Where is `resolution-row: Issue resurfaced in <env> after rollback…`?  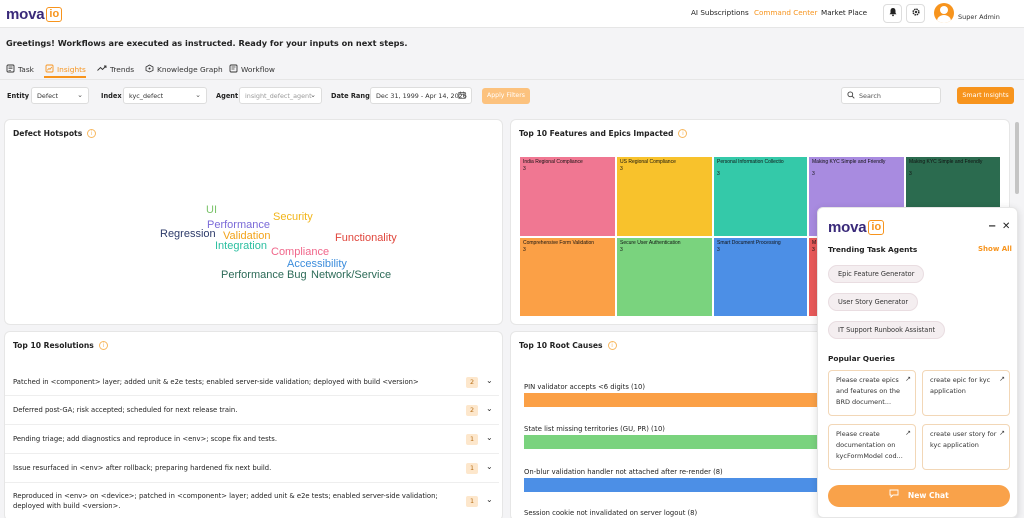
resolution-row: Issue resurfaced in <env> after rollback… is located at coordinates (252, 468).